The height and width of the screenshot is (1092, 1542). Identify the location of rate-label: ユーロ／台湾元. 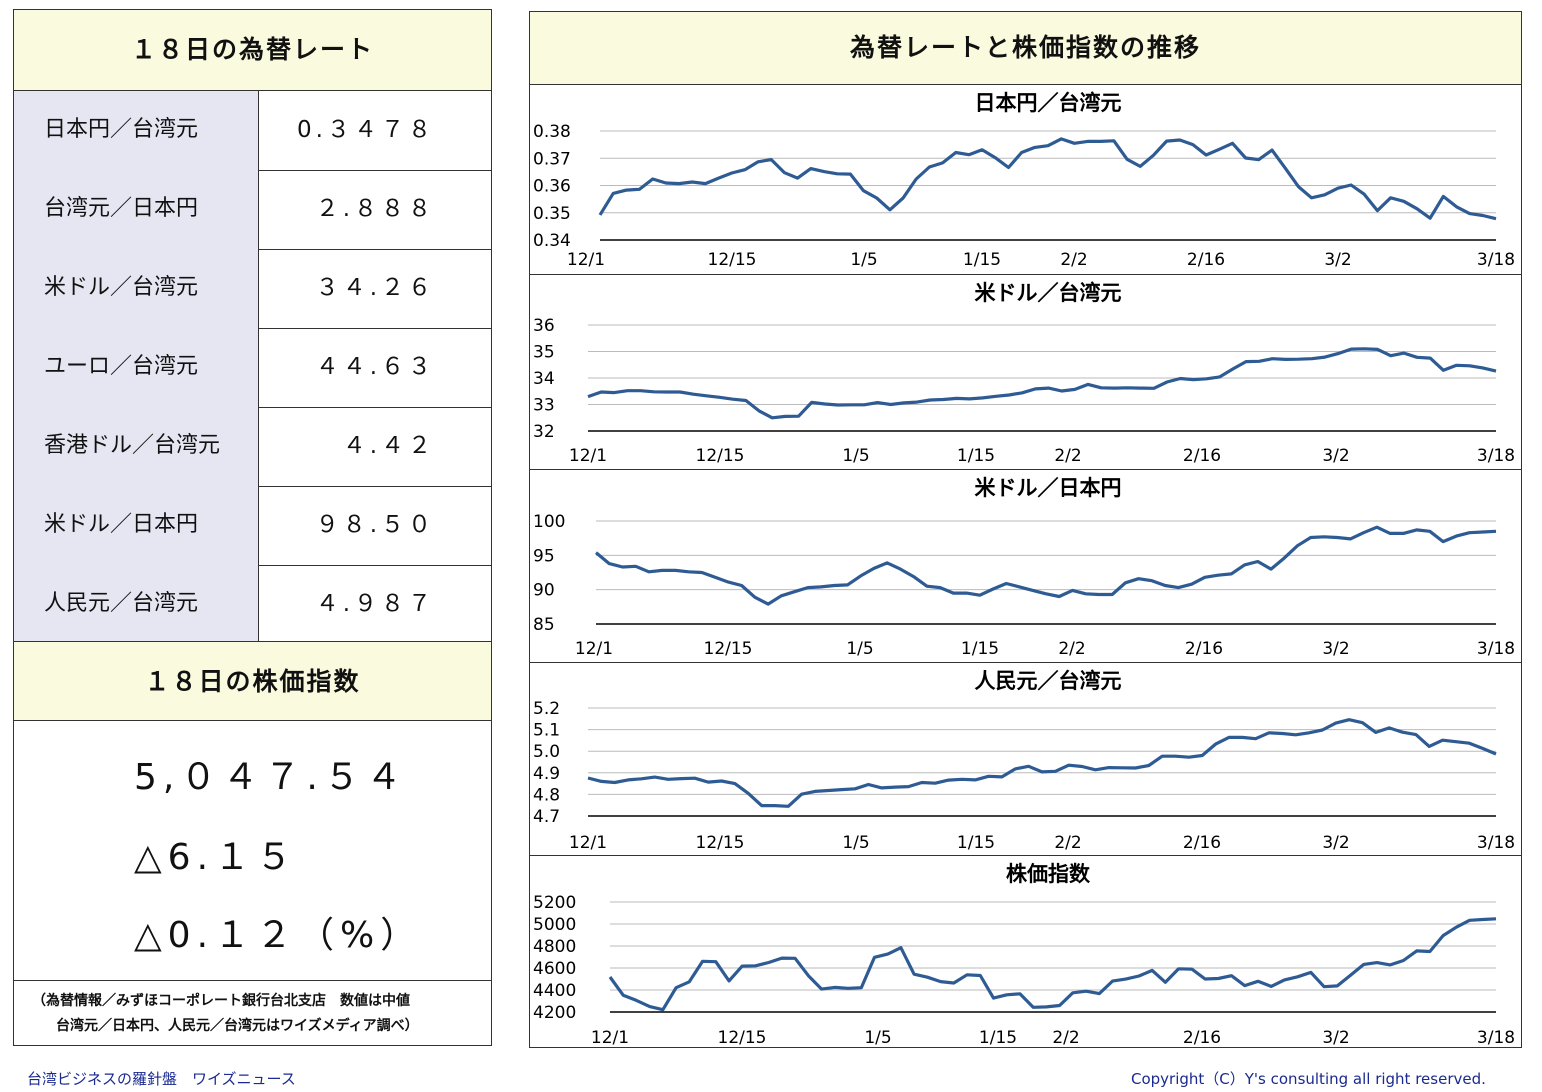
(136, 367).